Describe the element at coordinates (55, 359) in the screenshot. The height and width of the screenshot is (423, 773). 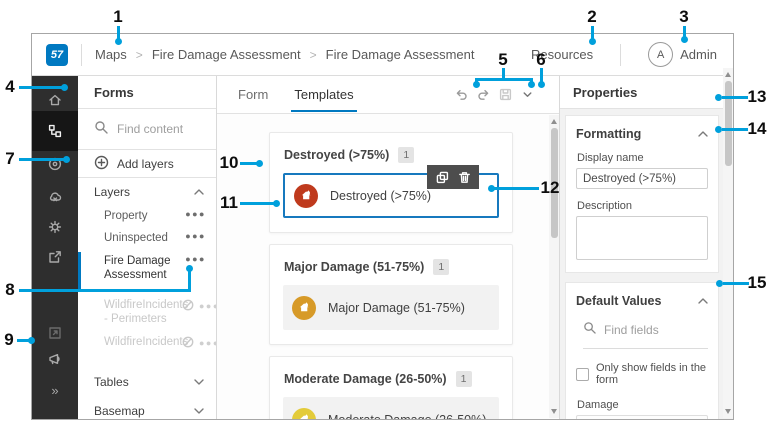
I see `feedback-megaphone-icon` at that location.